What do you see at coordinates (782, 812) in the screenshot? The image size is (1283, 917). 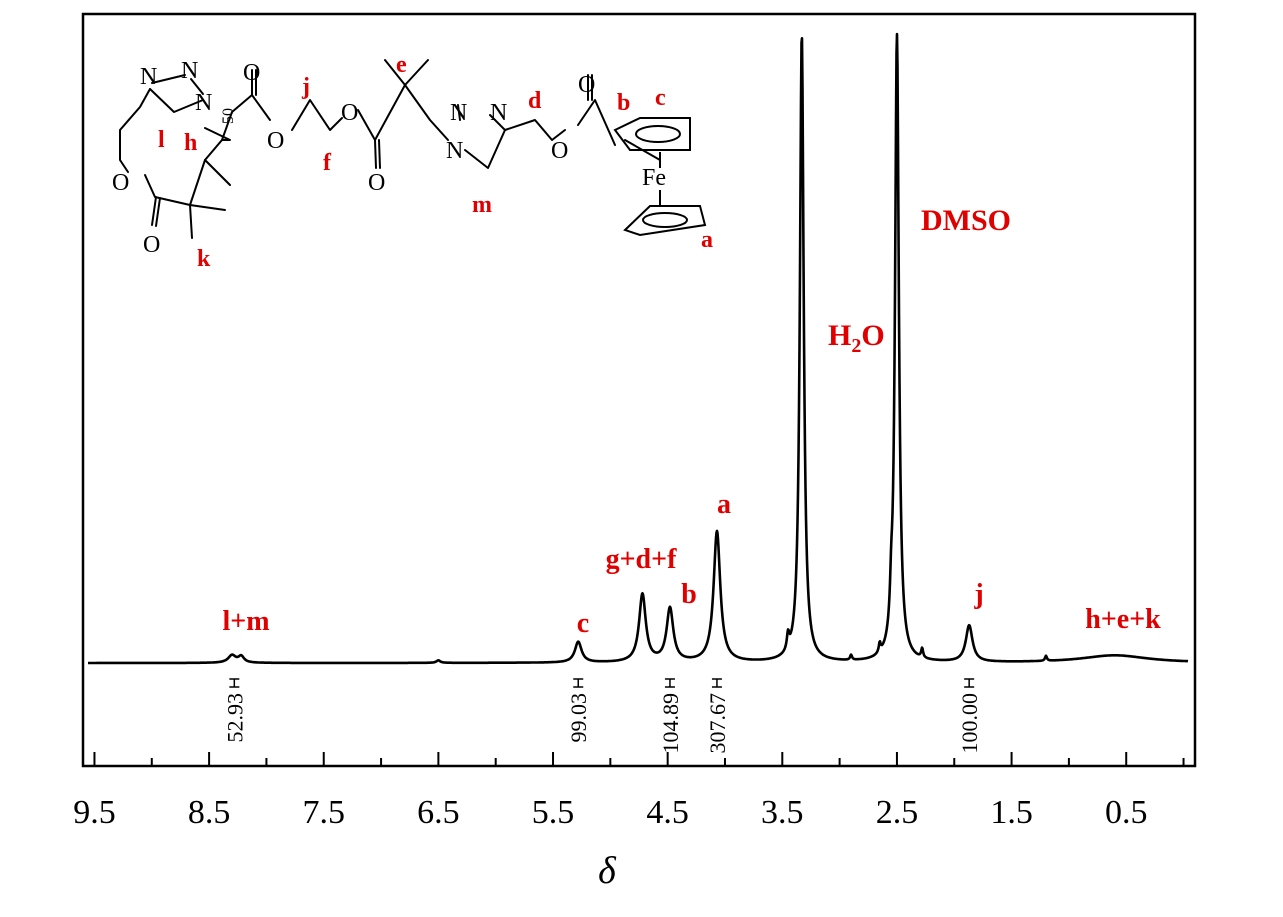 I see `x-tick-label: 3.5` at bounding box center [782, 812].